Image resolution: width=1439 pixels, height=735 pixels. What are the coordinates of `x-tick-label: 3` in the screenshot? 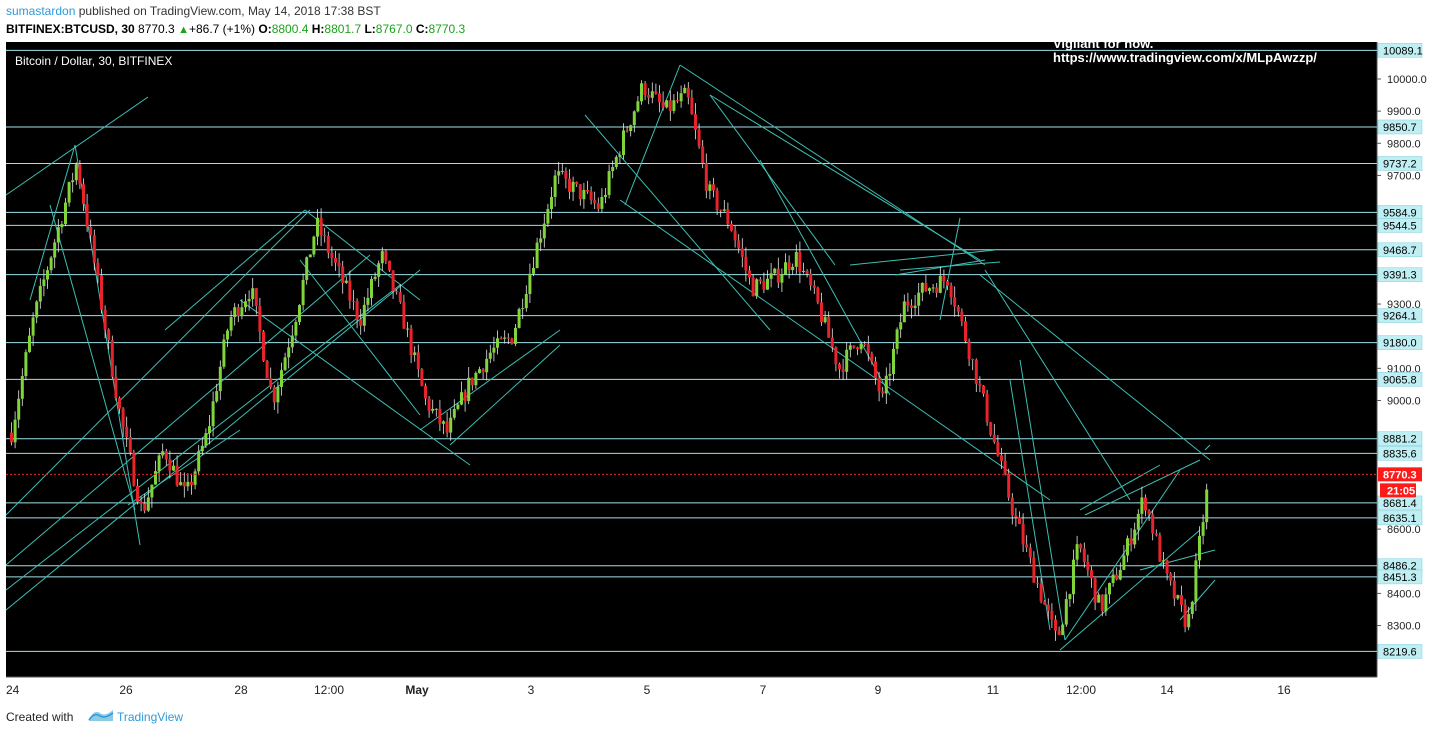 It's located at (531, 690).